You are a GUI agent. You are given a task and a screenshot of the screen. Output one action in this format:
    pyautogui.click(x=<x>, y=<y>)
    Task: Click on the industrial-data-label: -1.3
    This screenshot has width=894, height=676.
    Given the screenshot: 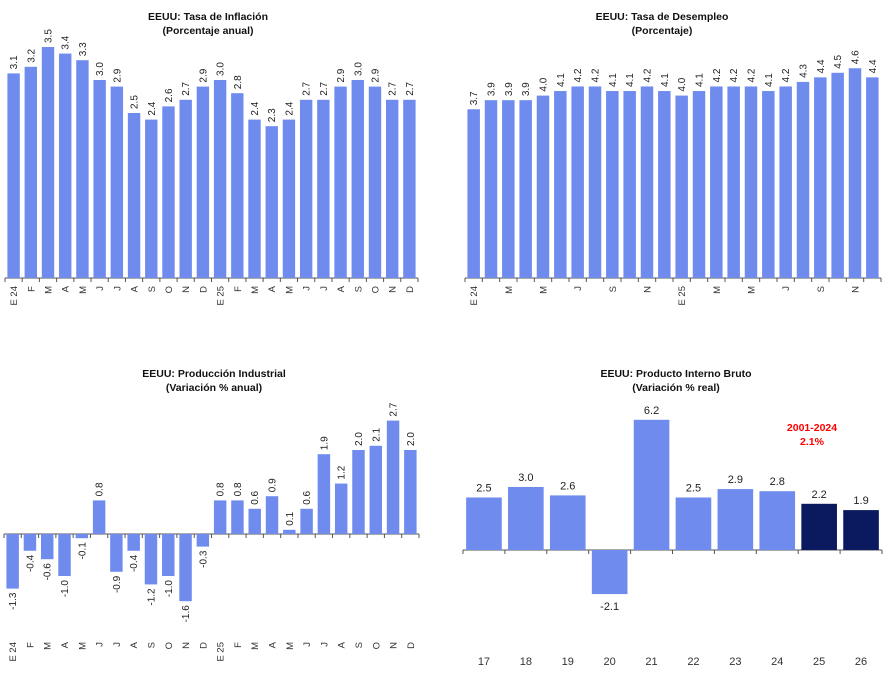 What is the action you would take?
    pyautogui.click(x=13, y=601)
    